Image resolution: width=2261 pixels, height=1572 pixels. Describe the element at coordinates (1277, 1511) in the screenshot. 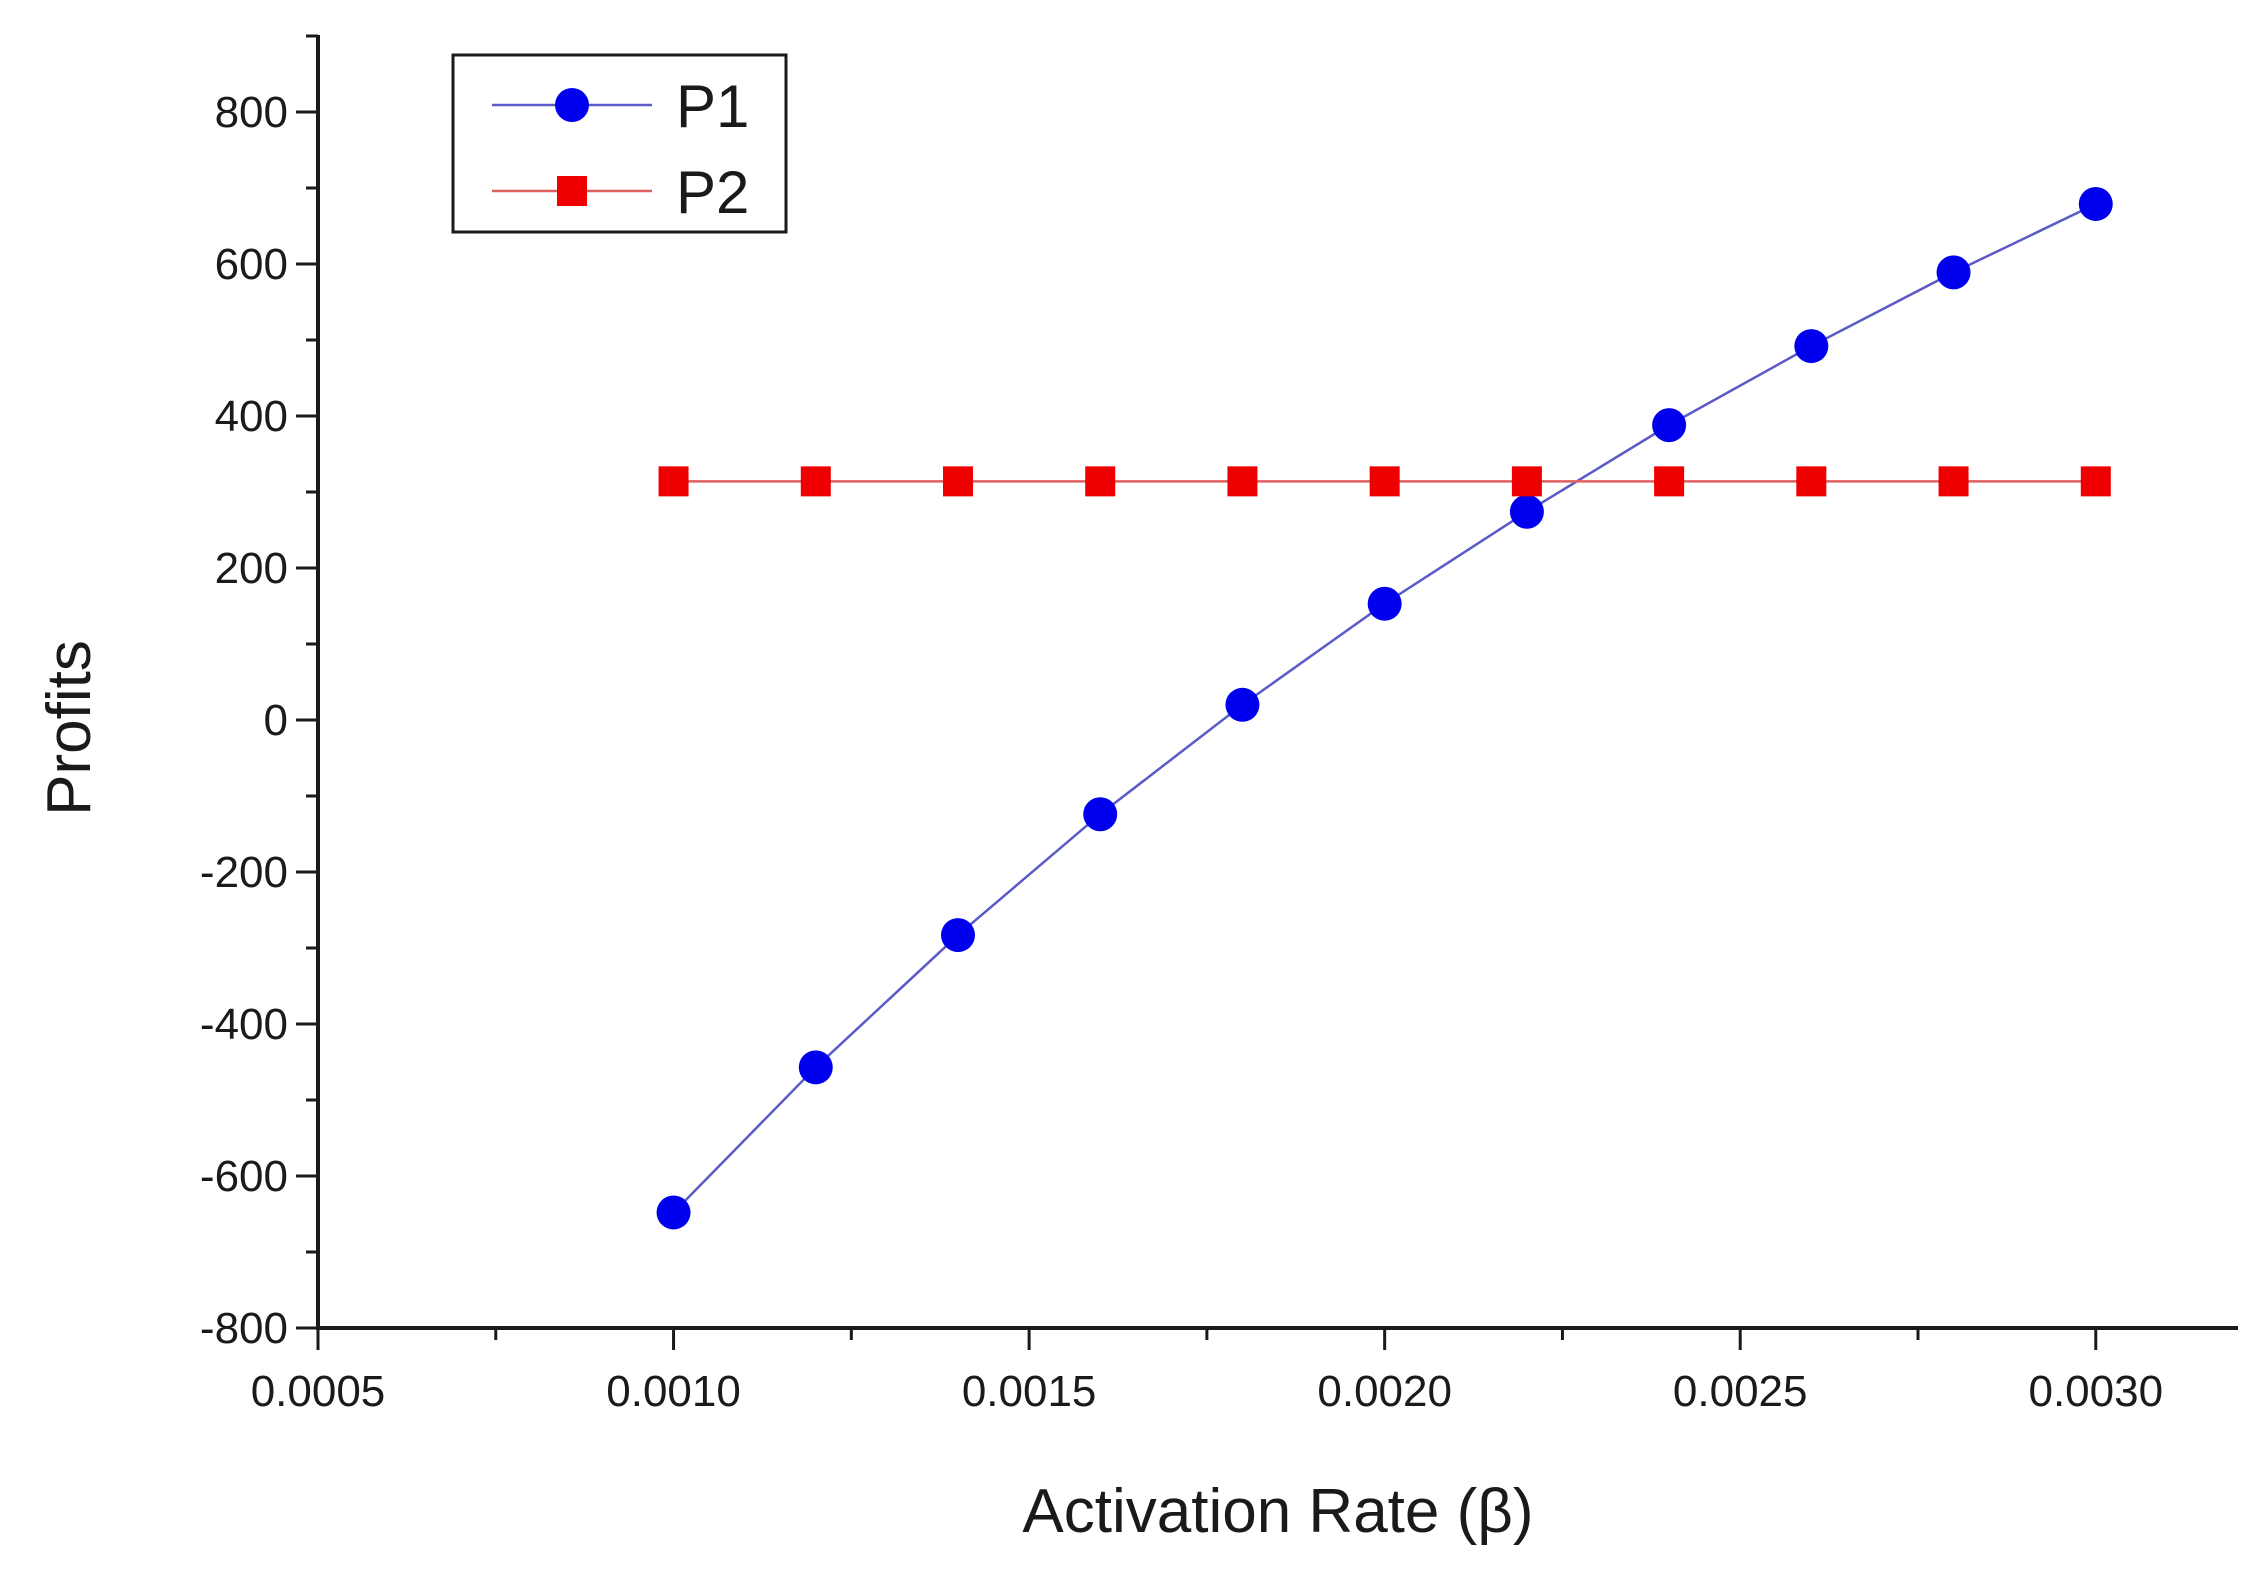

I see `x-axis-title: Activation Rate (β)` at that location.